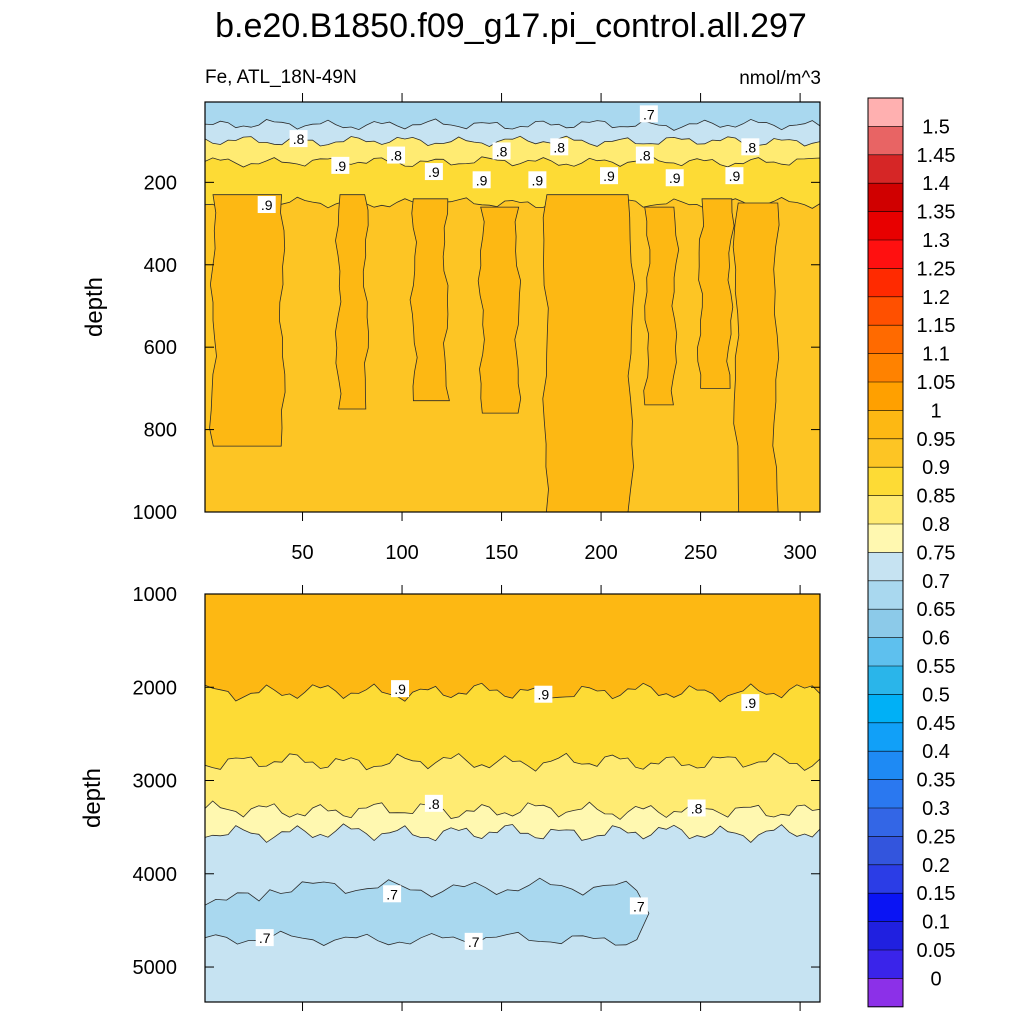 Image resolution: width=1024 pixels, height=1024 pixels. What do you see at coordinates (511, 26) in the screenshot?
I see `chart-title: b.e20.B1850.f09_g17.pi_control.all.297` at bounding box center [511, 26].